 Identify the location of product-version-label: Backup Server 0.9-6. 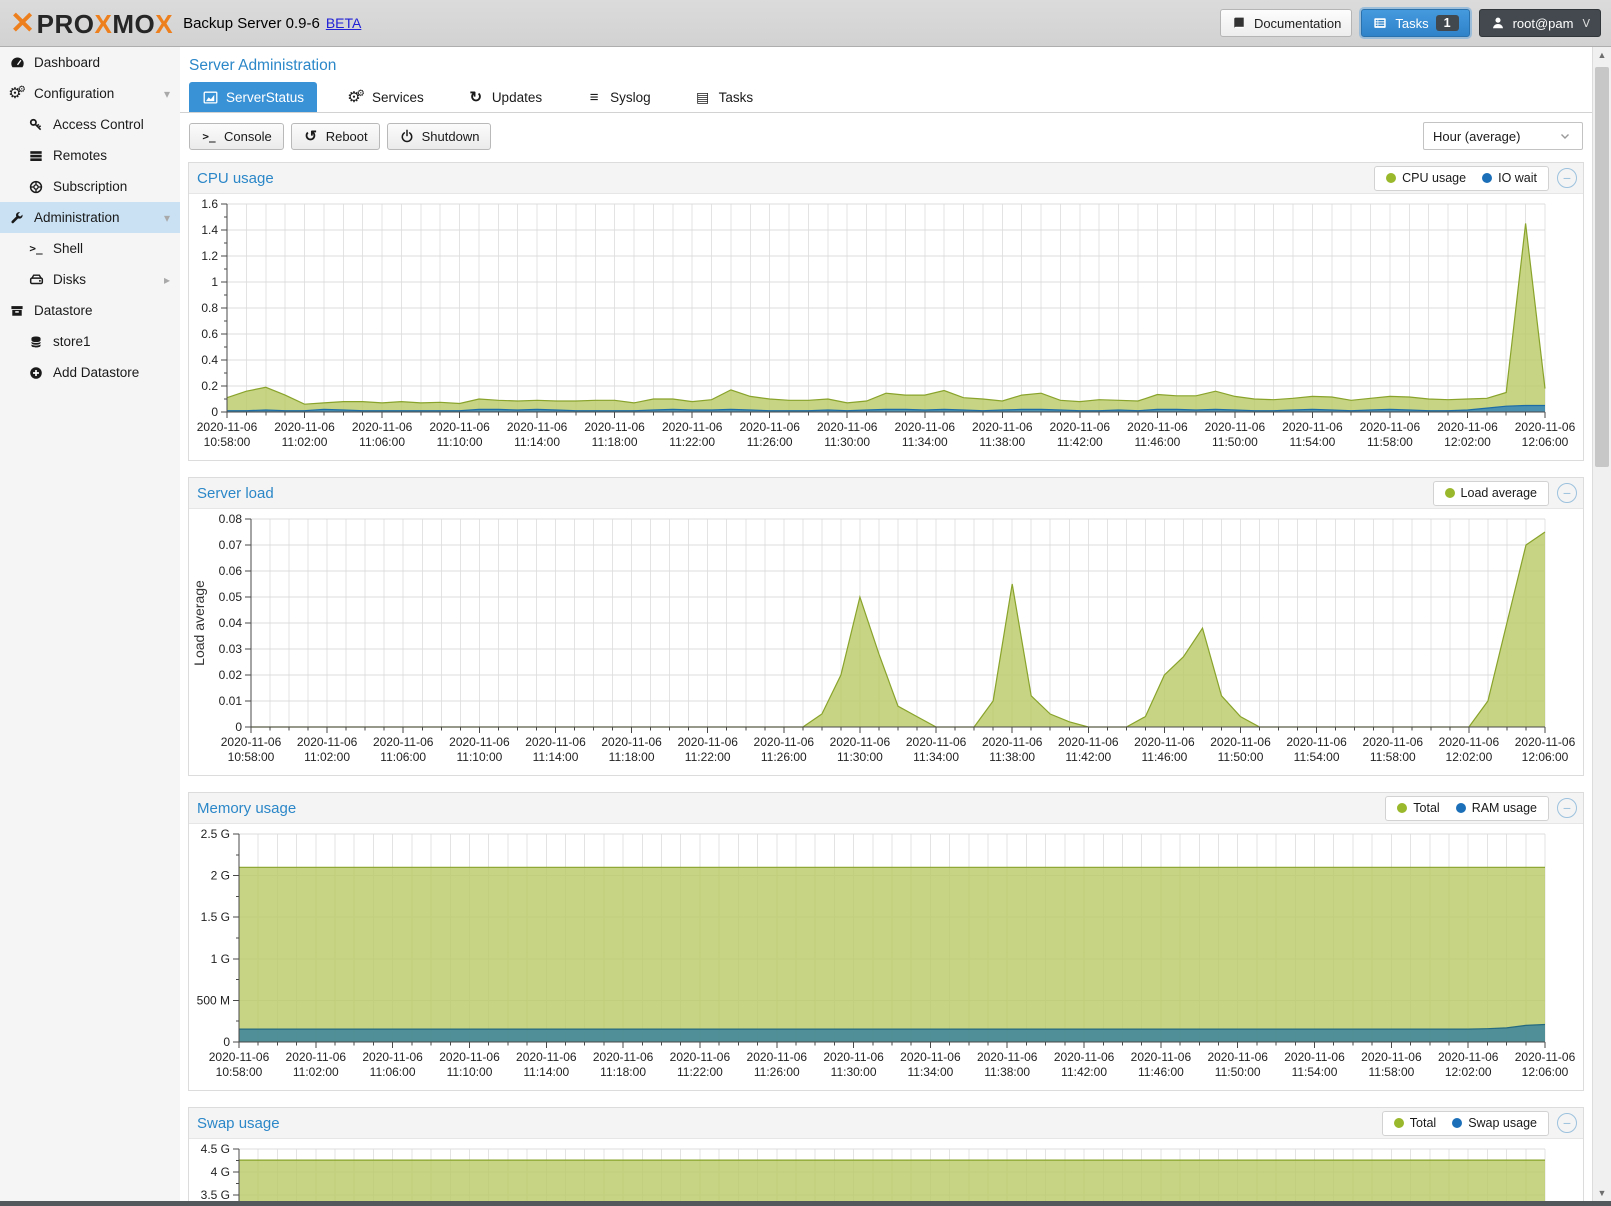
(251, 23).